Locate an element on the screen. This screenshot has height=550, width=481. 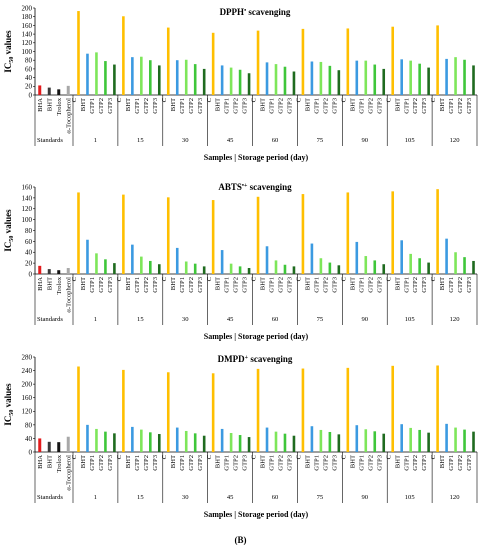
y-tick-label: 280 is located at coordinates (27, 357).